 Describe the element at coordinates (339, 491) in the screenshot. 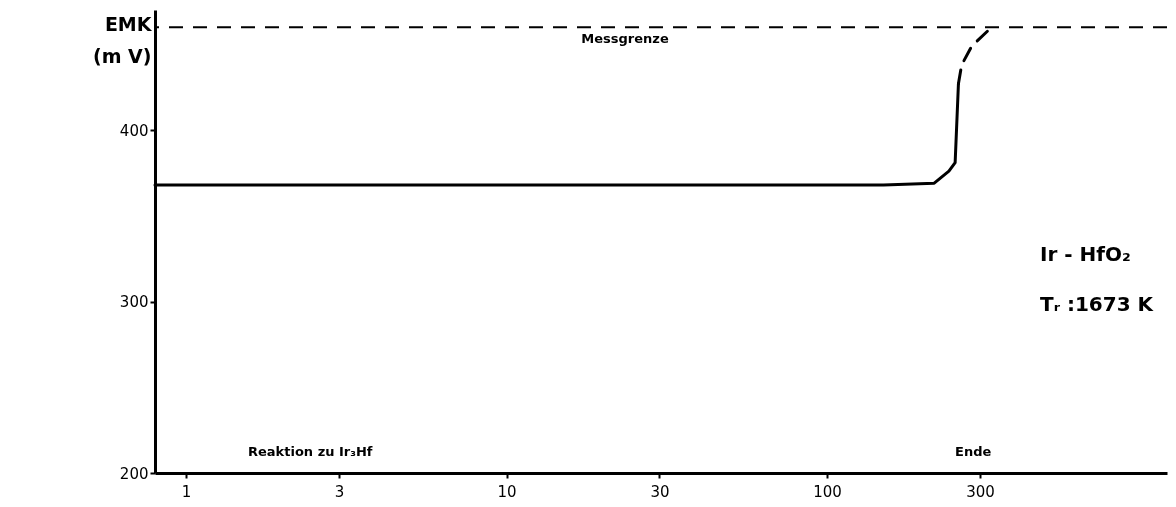

I see `x-tick-label: 3` at that location.